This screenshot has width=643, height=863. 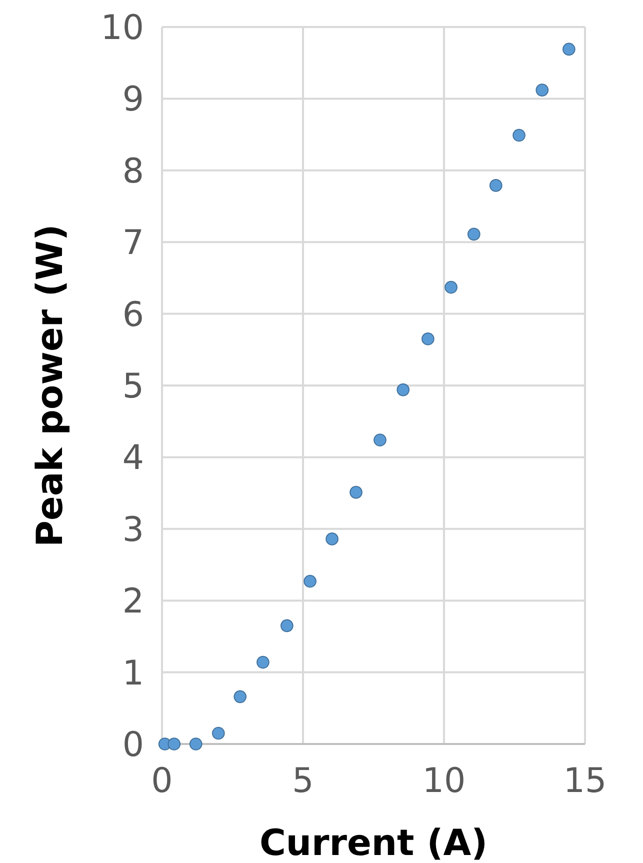 I want to click on y-tick-label: 1, so click(x=133, y=673).